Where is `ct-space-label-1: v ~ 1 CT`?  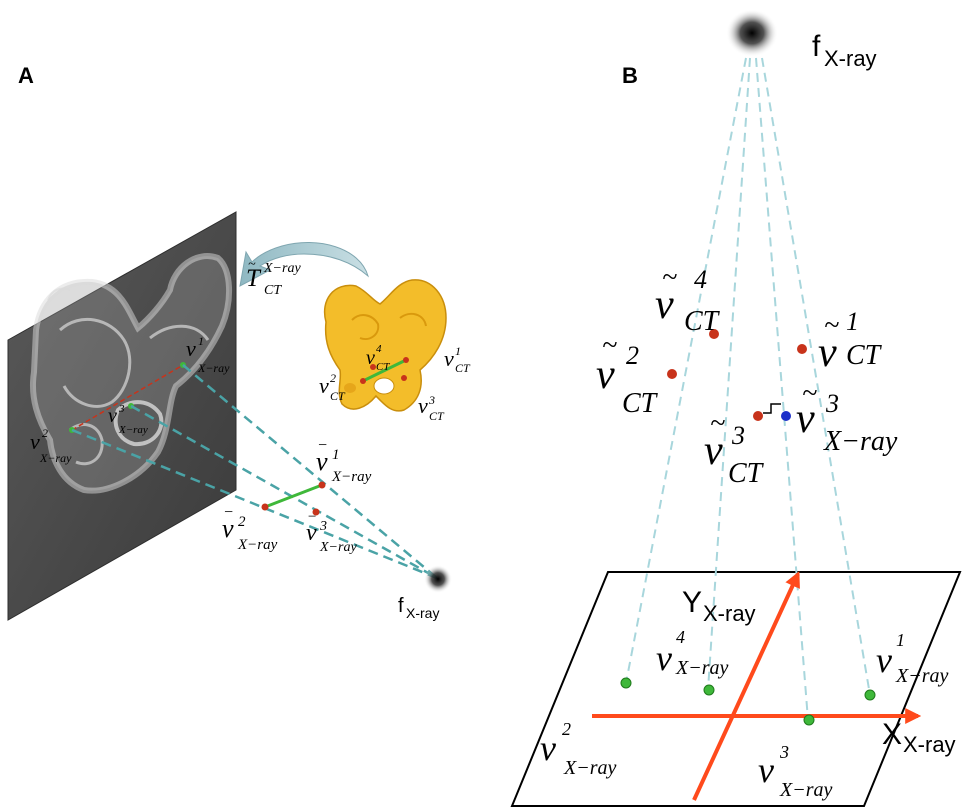
ct-space-label-1: v ~ 1 CT is located at coordinates (850, 341).